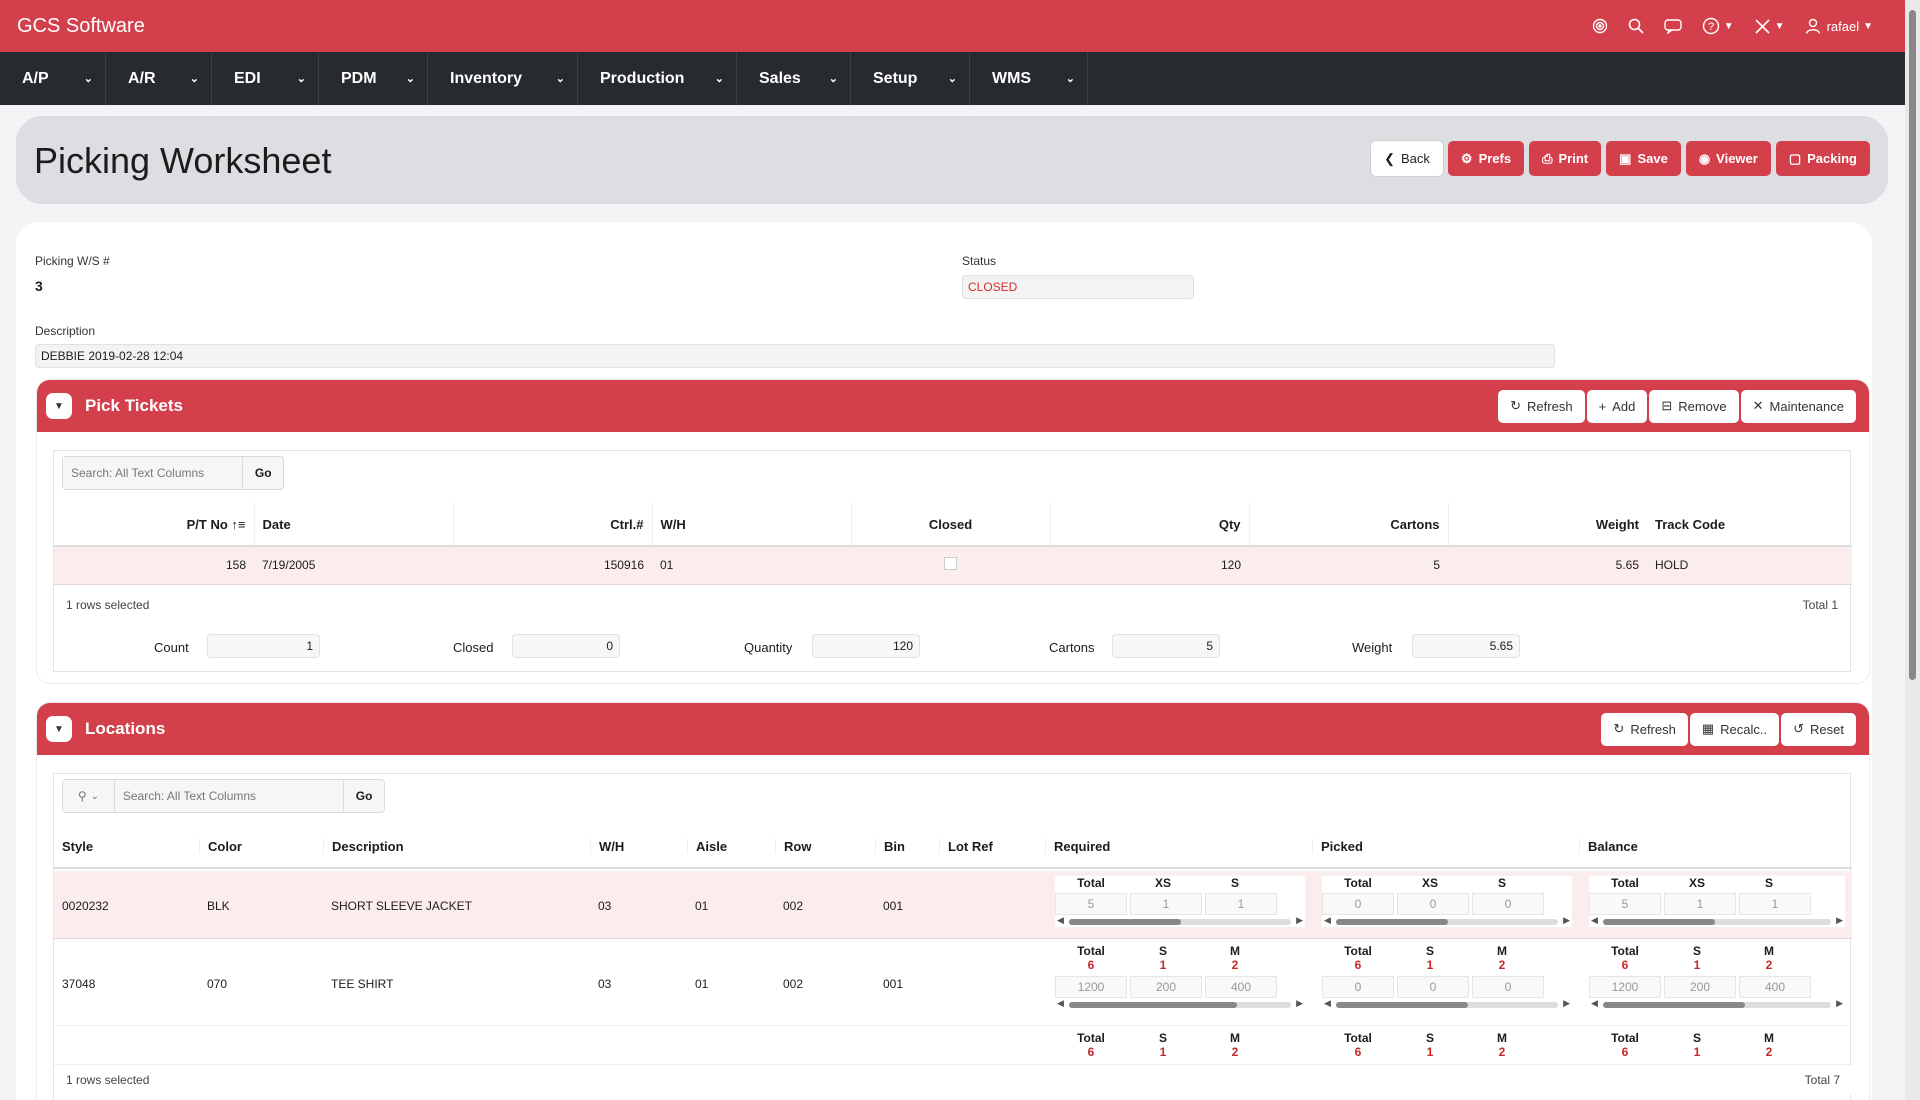  What do you see at coordinates (364, 796) in the screenshot?
I see `loc-go-button: Go` at bounding box center [364, 796].